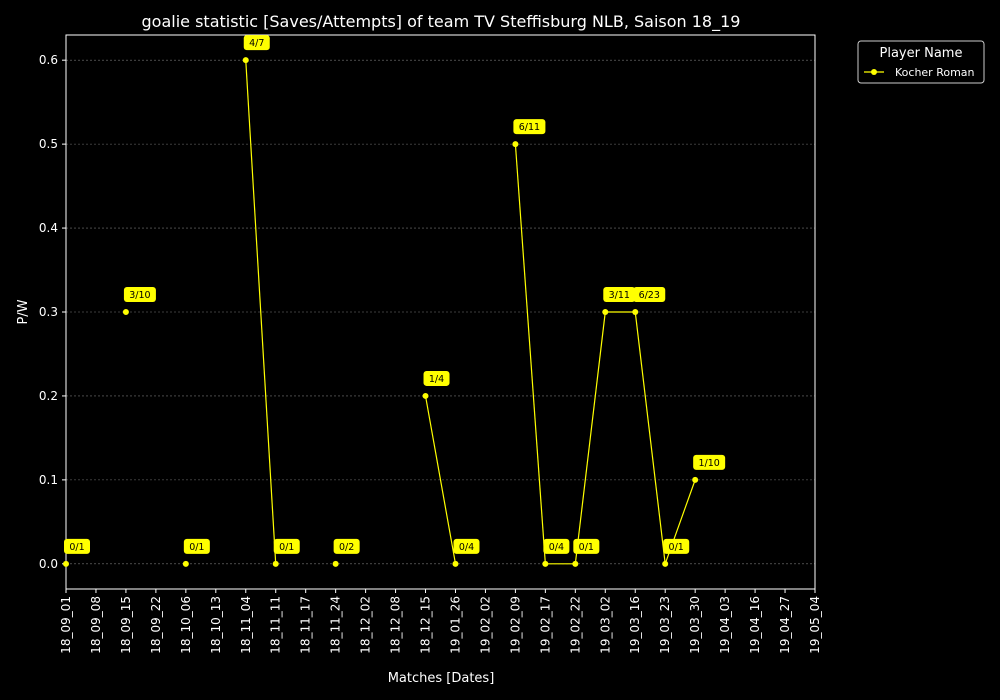 This screenshot has width=1000, height=700. Describe the element at coordinates (48, 228) in the screenshot. I see `y-tick-label: 0.4` at that location.